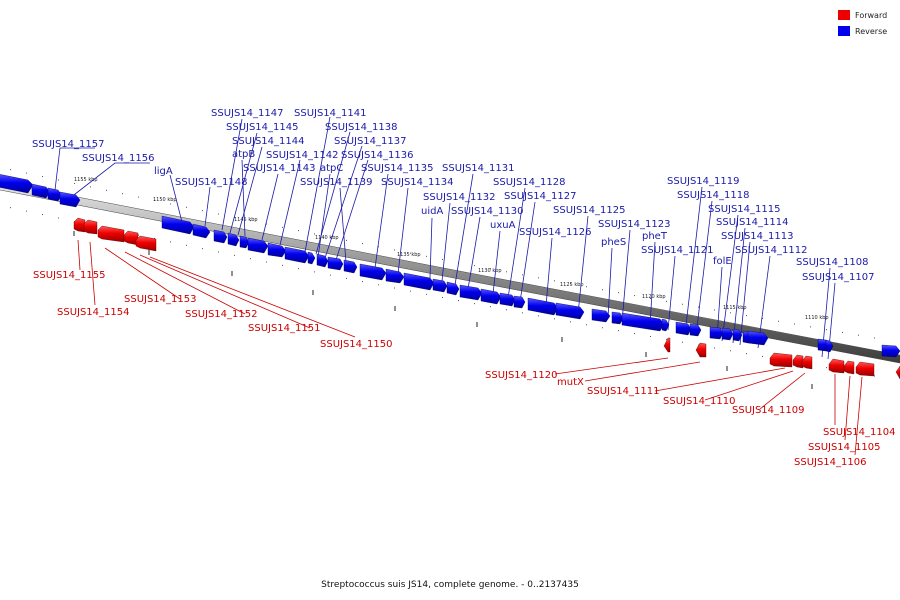  I want to click on gene-label: SSUJS14_1151, so click(284, 328).